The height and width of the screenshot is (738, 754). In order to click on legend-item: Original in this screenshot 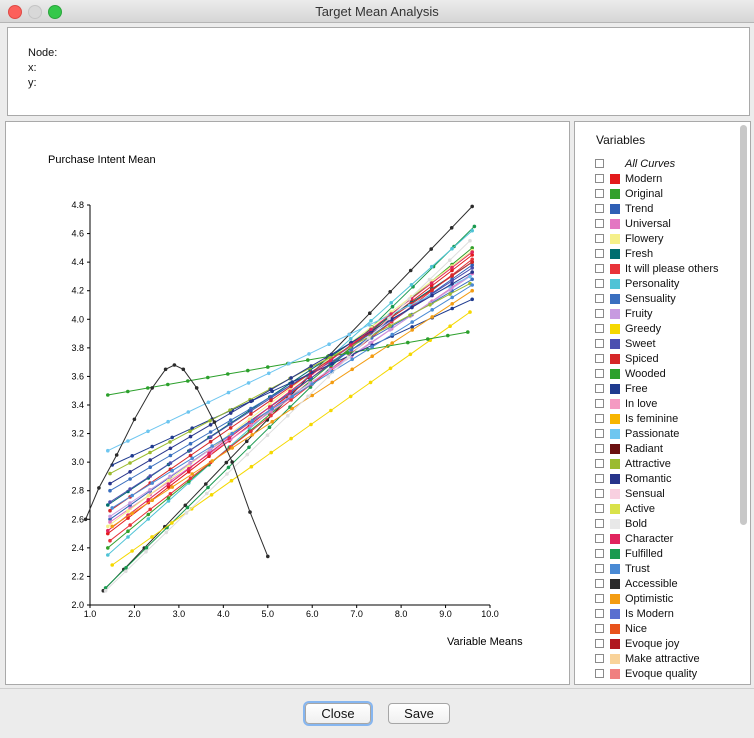, I will do `click(657, 193)`.